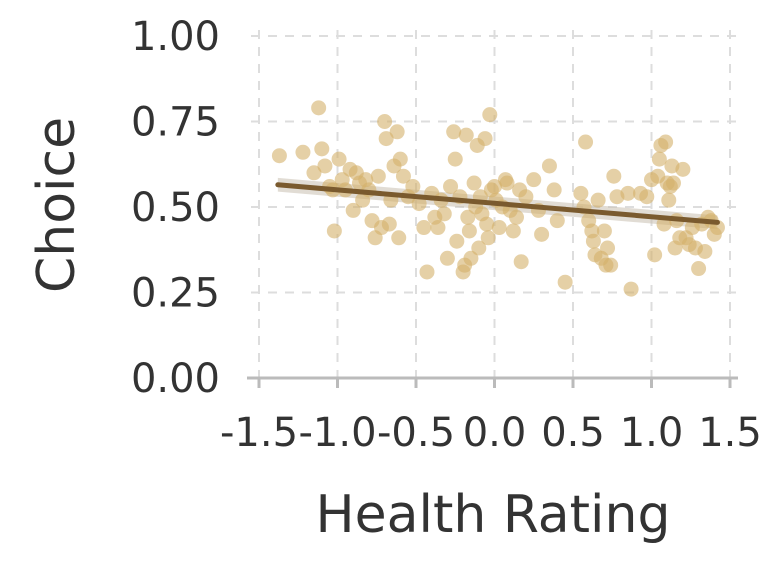  What do you see at coordinates (493, 515) in the screenshot?
I see `x-axis-title: Health Rating` at bounding box center [493, 515].